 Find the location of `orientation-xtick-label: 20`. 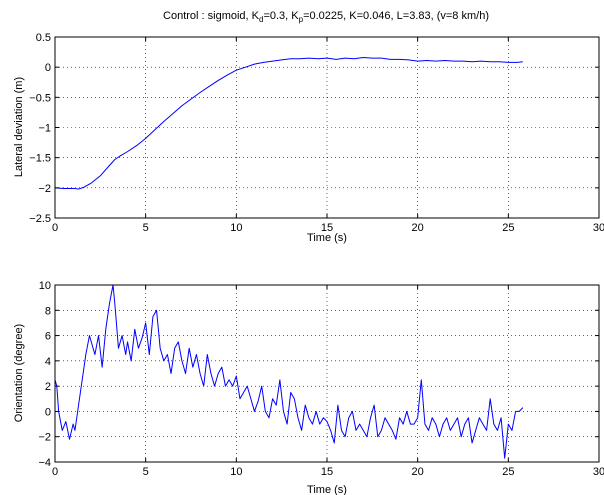

orientation-xtick-label: 20 is located at coordinates (418, 472).